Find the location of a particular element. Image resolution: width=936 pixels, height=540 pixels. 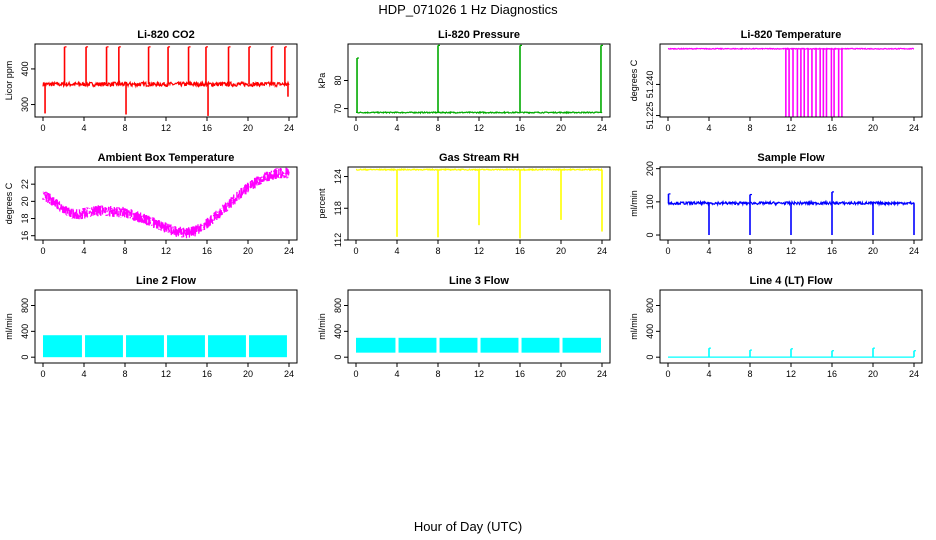

y-axis-label: kPa is located at coordinates (322, 81).